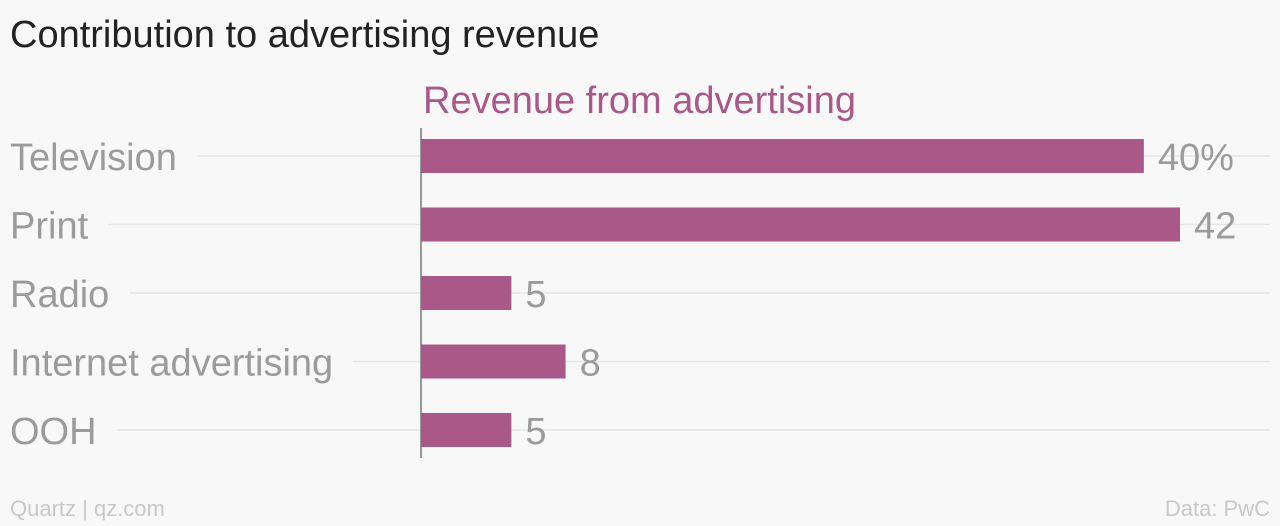 Image resolution: width=1280 pixels, height=526 pixels. What do you see at coordinates (59, 295) in the screenshot?
I see `category-label-radio: Radio` at bounding box center [59, 295].